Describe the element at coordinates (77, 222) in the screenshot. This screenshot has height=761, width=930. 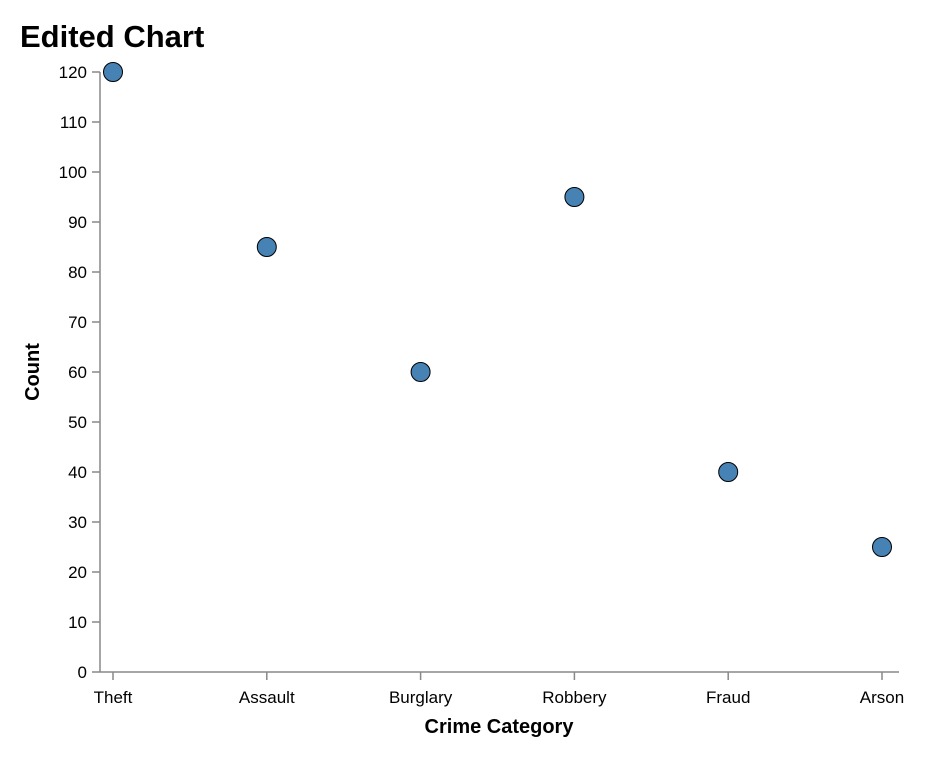
I see `y-tick-label: 90` at that location.